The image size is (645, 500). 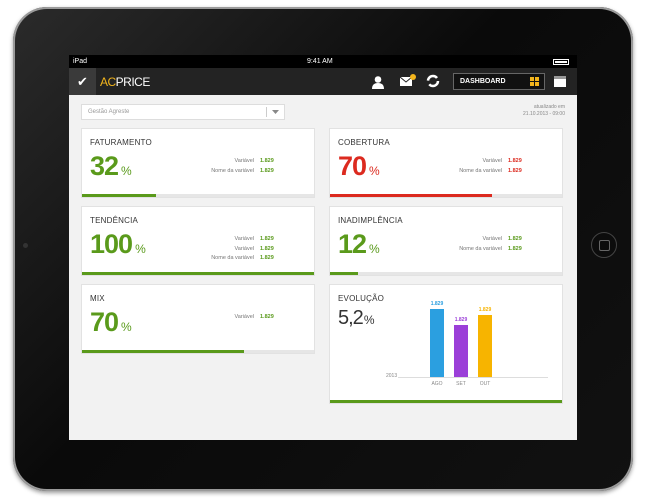 What do you see at coordinates (25, 245) in the screenshot?
I see `camera` at bounding box center [25, 245].